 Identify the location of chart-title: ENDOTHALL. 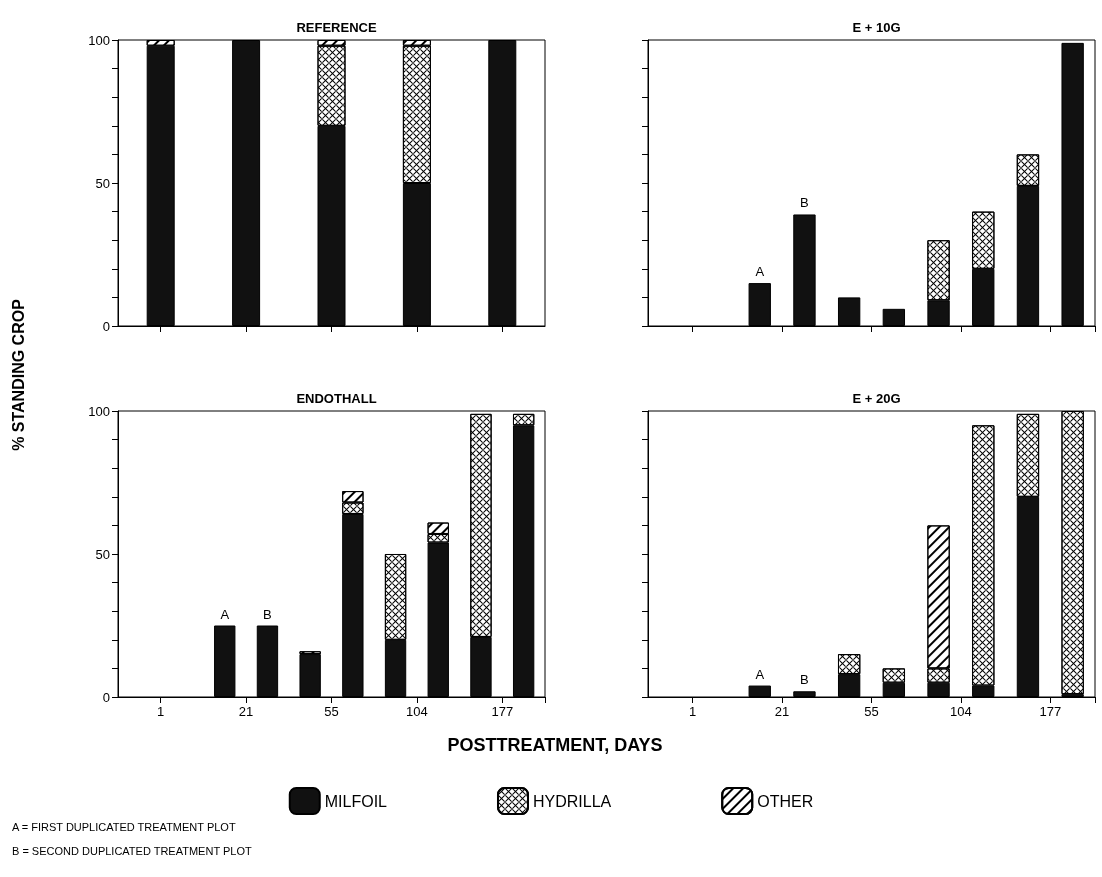
(336, 398).